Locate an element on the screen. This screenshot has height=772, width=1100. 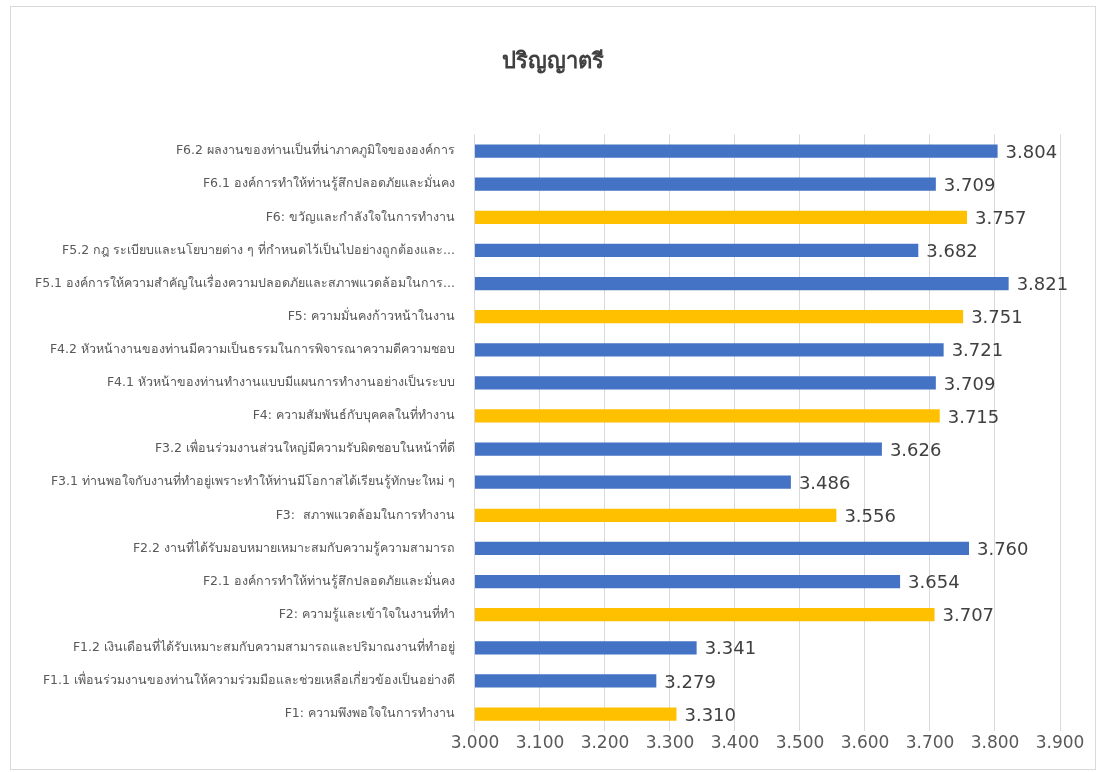
y-tick-label: F3.1 ท่านพอใจกับงานที่ทำอยู่เพราะทำให้ท่านมีโอกาสได้เรียนรู้ทักษะใหม่ ๆ is located at coordinates (252, 481).